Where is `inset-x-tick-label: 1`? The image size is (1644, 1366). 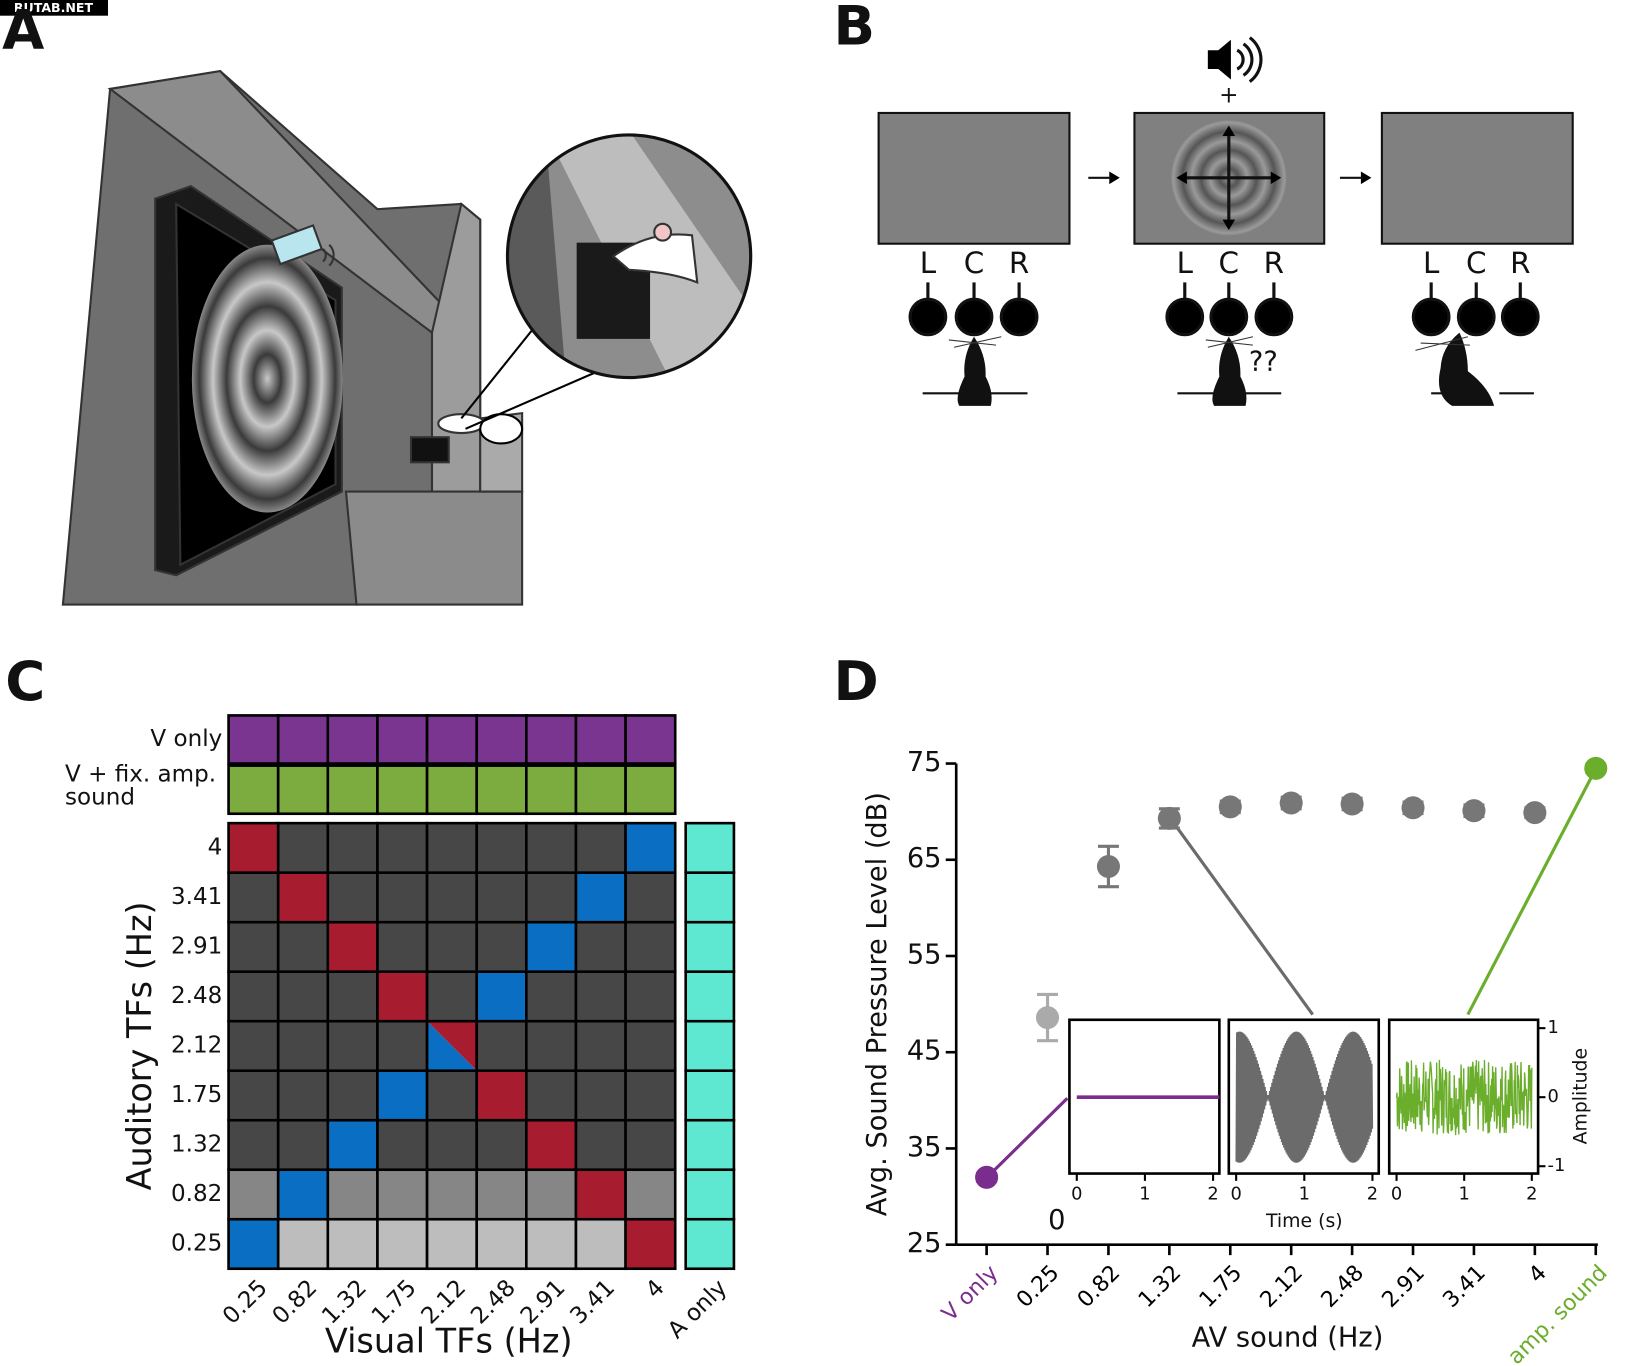
inset-x-tick-label: 1 is located at coordinates (1304, 1193).